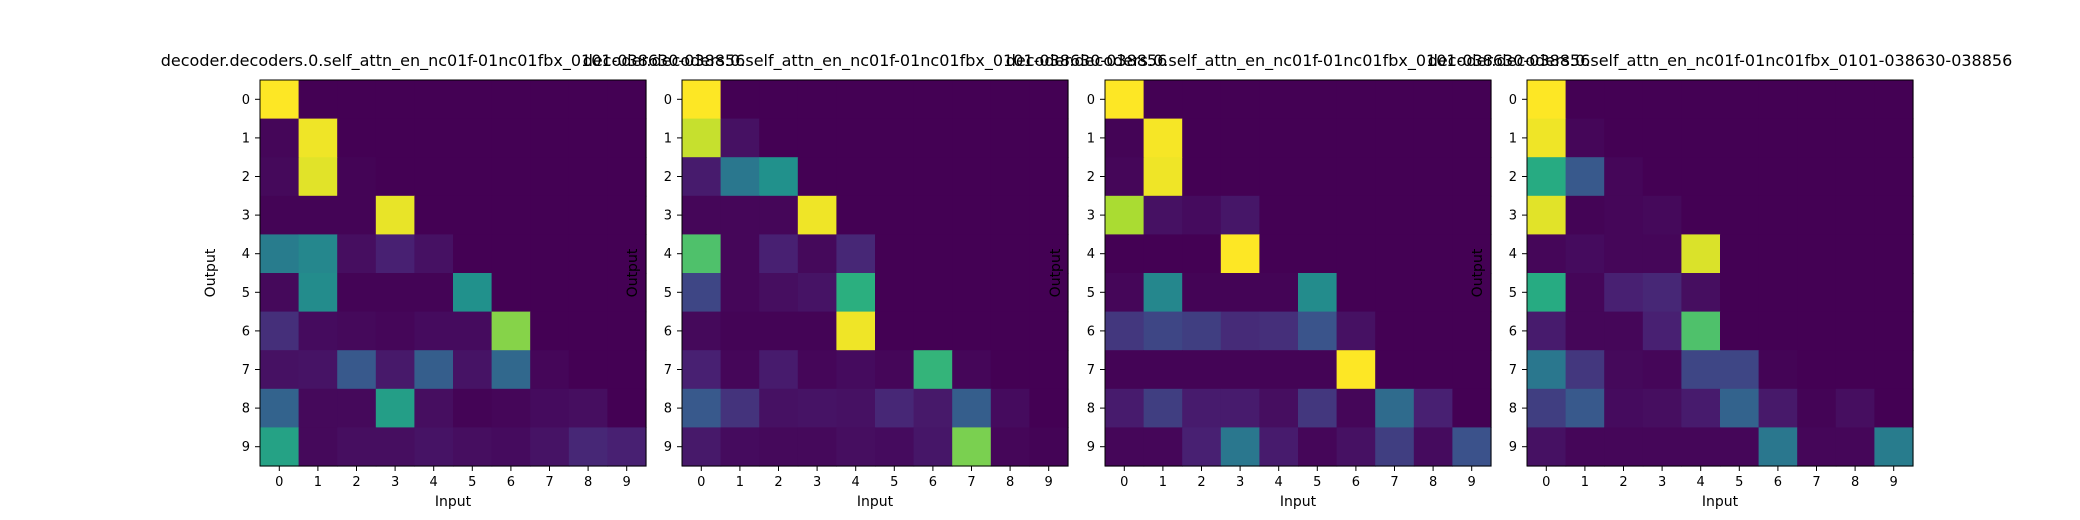 The width and height of the screenshot is (2080, 520). What do you see at coordinates (895, 293) in the screenshot?
I see `heatmap-cell-r5-c5` at bounding box center [895, 293].